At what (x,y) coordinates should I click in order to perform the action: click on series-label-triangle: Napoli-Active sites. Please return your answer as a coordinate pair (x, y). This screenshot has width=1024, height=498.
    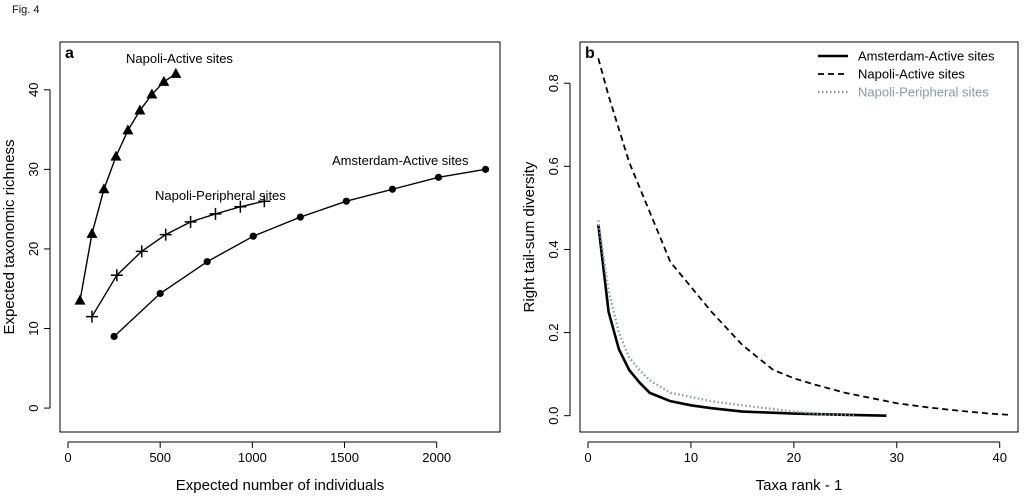
    Looking at the image, I should click on (179, 58).